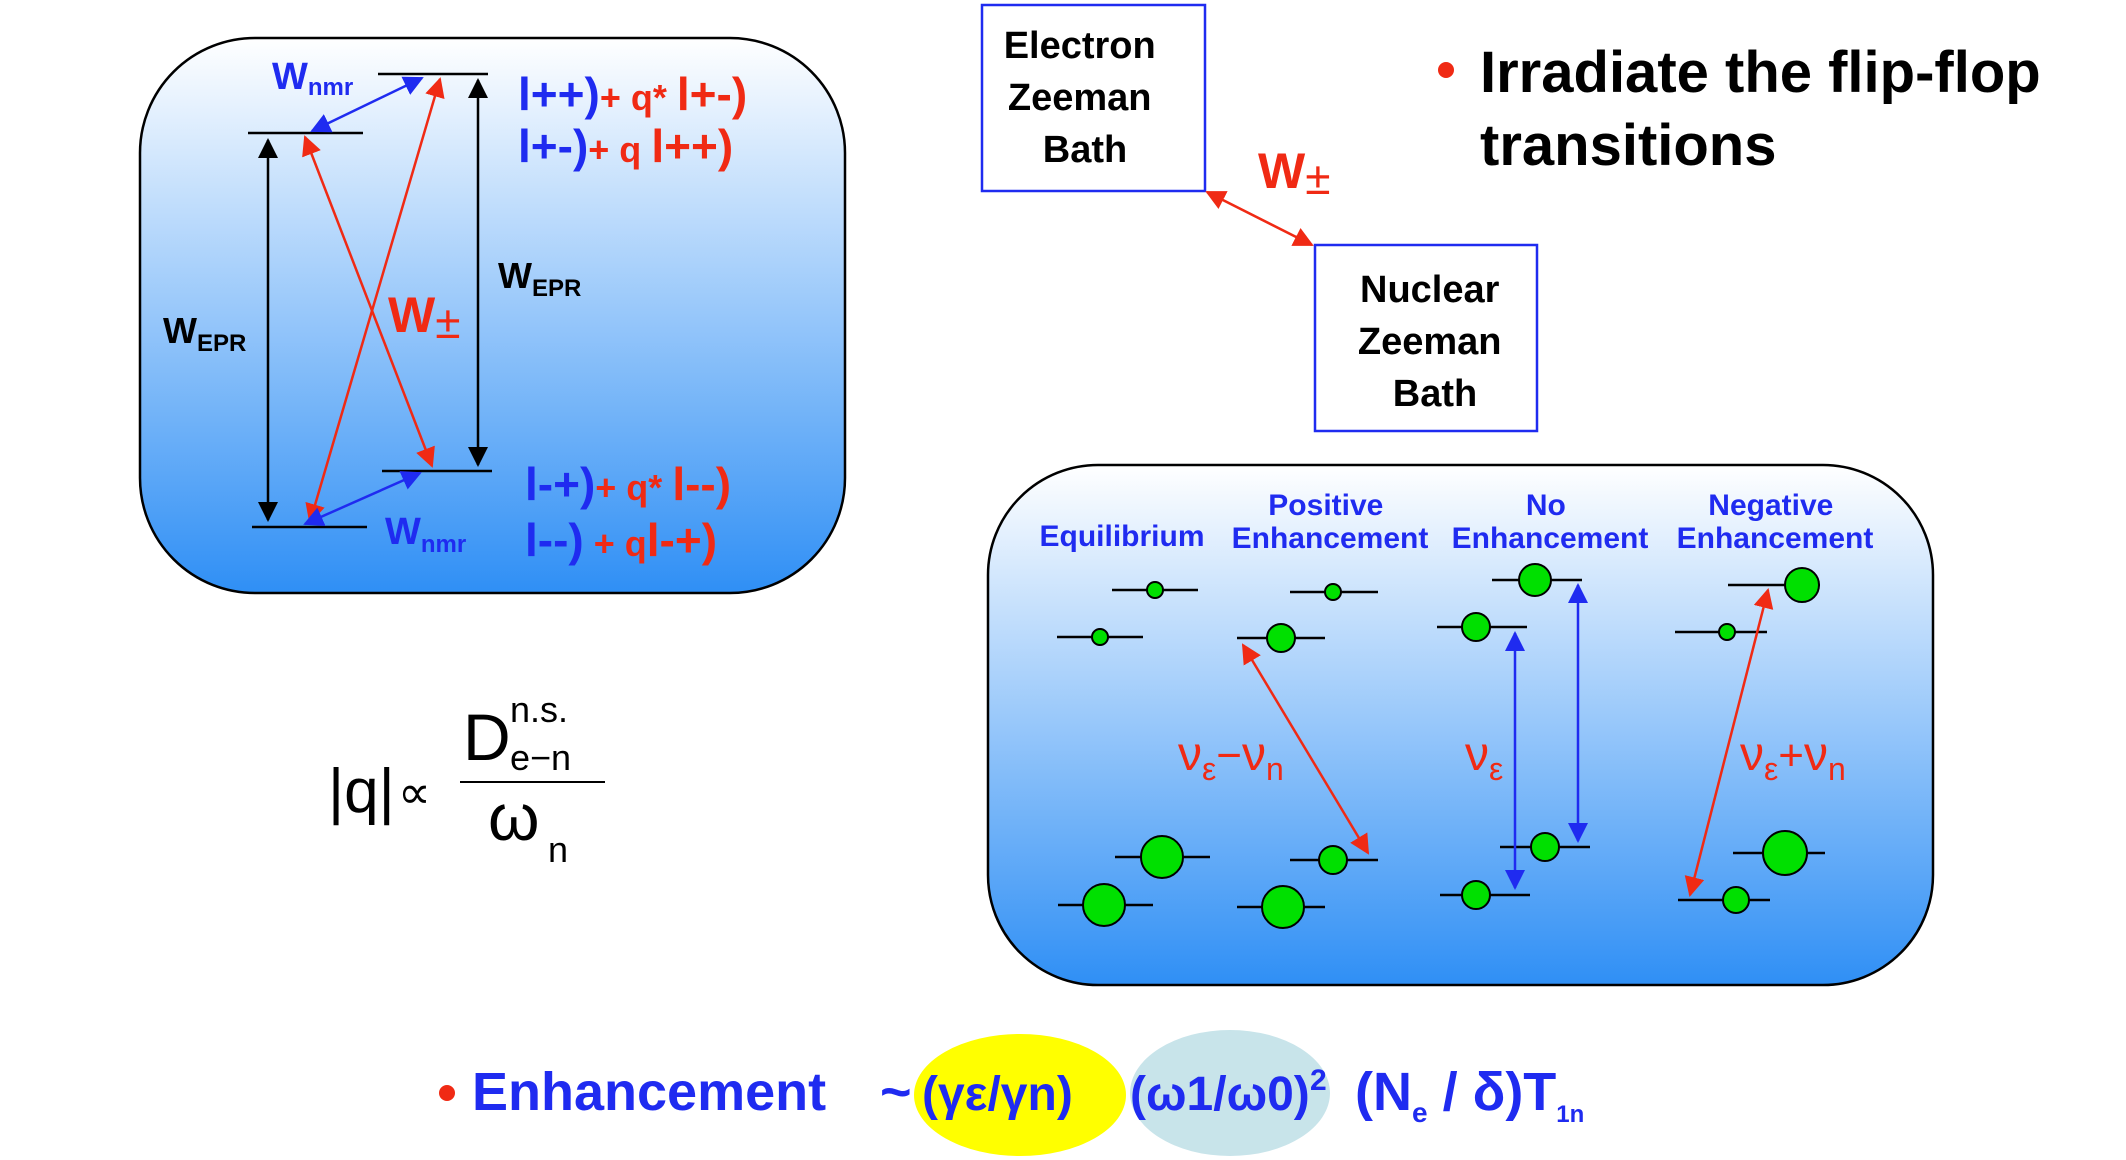 This screenshot has height=1160, width=2126. Describe the element at coordinates (312, 78) in the screenshot. I see `wnmr-label-top: Wnmr` at that location.